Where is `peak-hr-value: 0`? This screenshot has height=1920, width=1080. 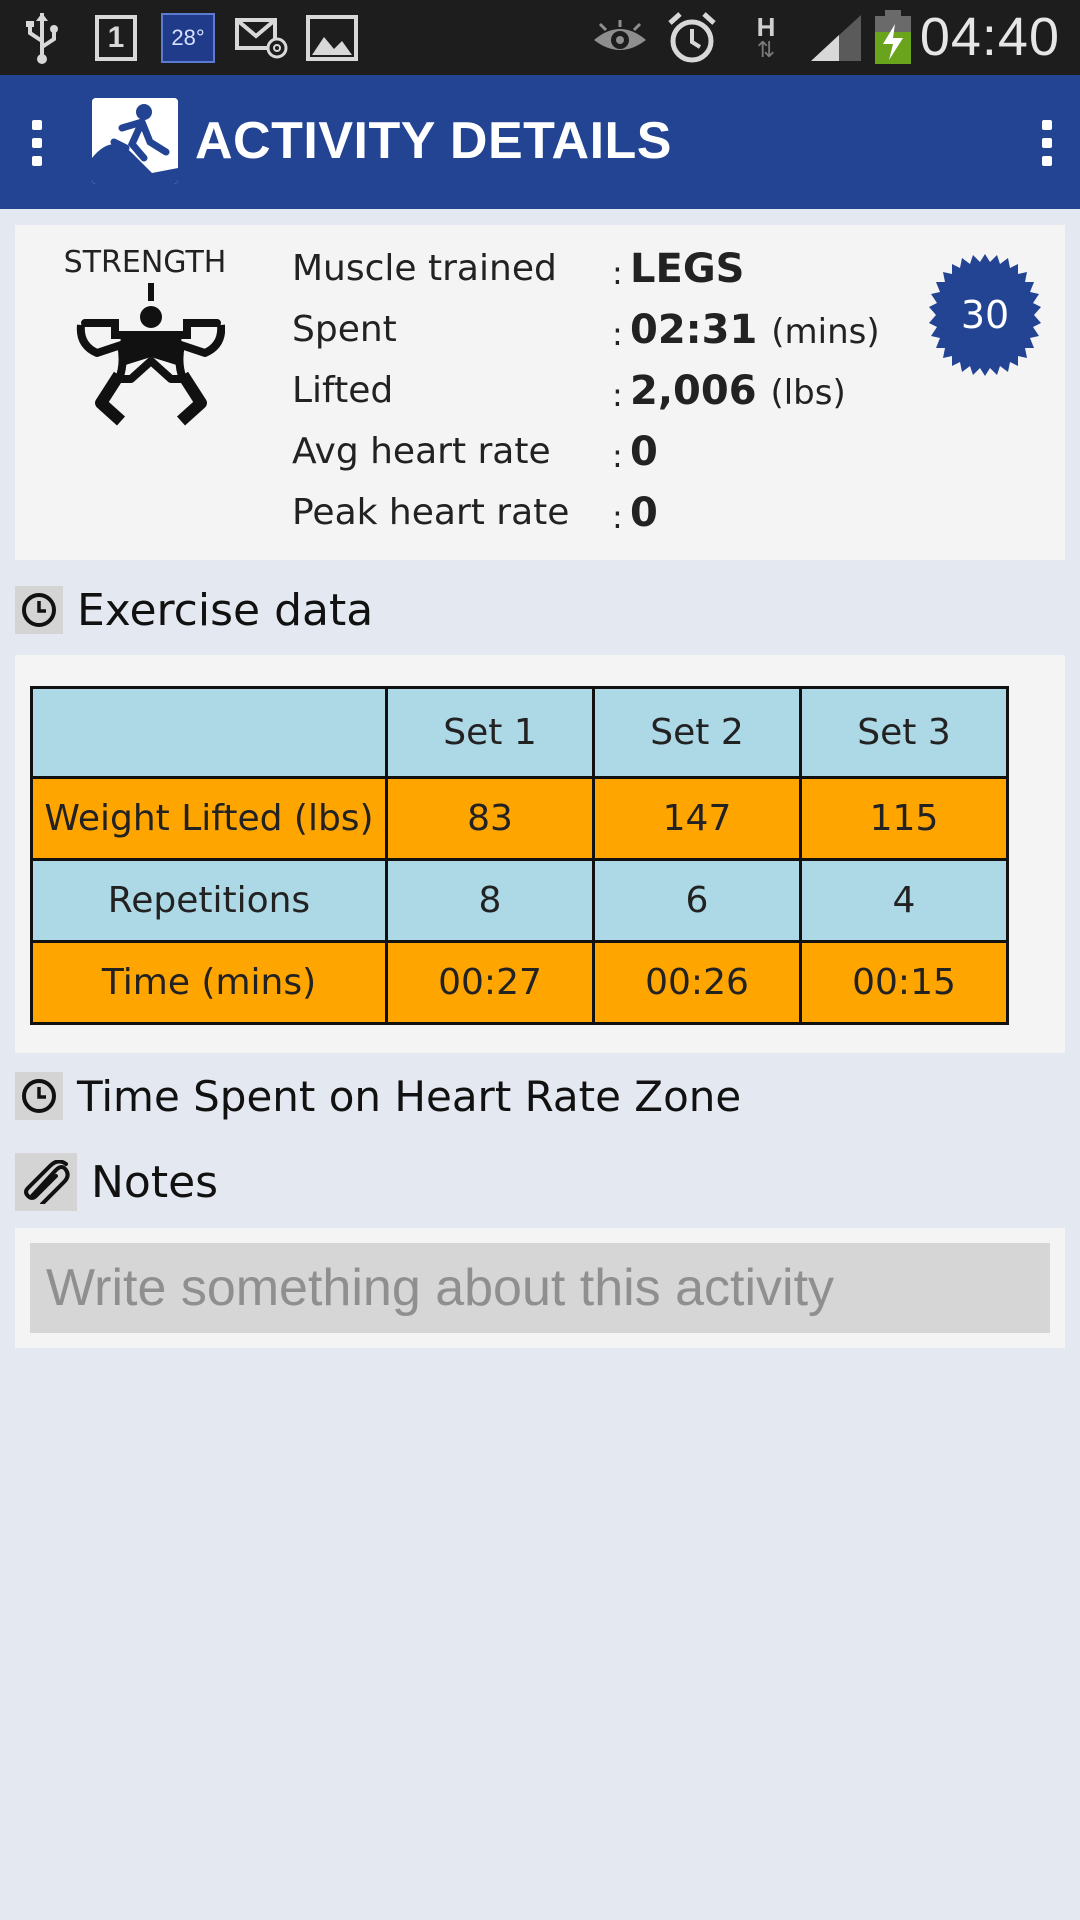
peak-hr-value: 0 is located at coordinates (644, 513).